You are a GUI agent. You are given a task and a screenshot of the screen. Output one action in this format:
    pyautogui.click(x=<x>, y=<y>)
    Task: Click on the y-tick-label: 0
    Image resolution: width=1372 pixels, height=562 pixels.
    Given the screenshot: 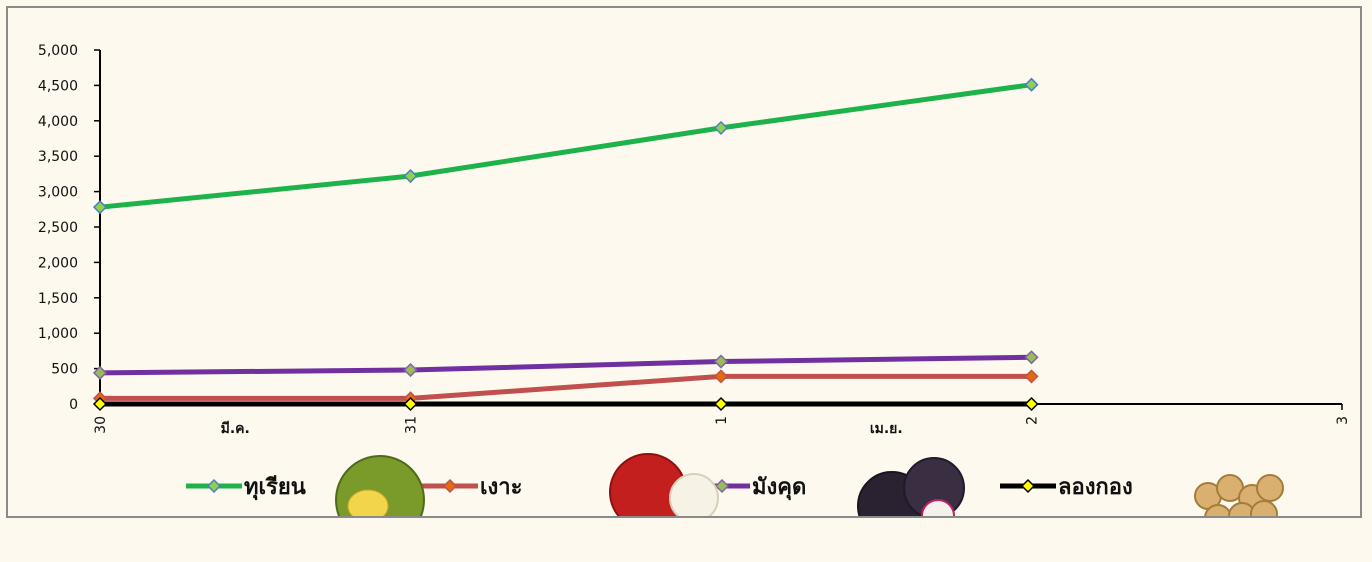 What is the action you would take?
    pyautogui.click(x=73, y=405)
    